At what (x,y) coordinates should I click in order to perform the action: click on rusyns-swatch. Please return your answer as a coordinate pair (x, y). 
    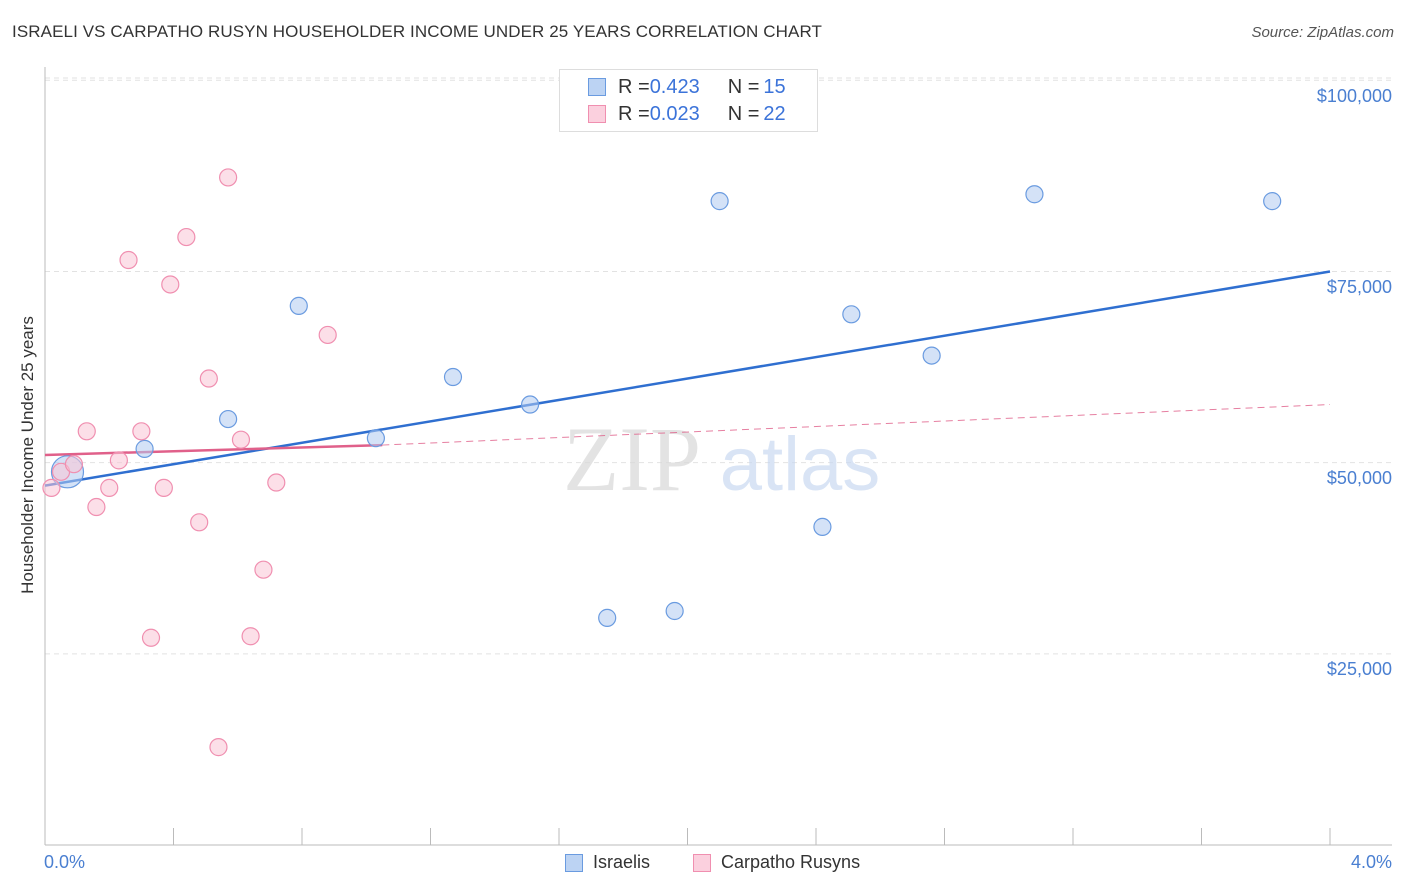
    Looking at the image, I should click on (597, 114).